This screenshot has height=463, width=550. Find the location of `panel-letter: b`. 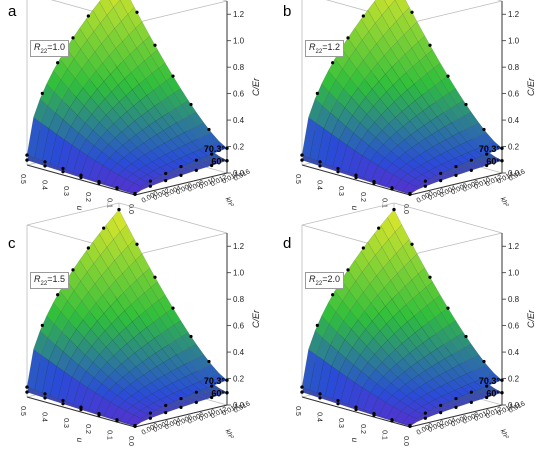

panel-letter: b is located at coordinates (287, 11).